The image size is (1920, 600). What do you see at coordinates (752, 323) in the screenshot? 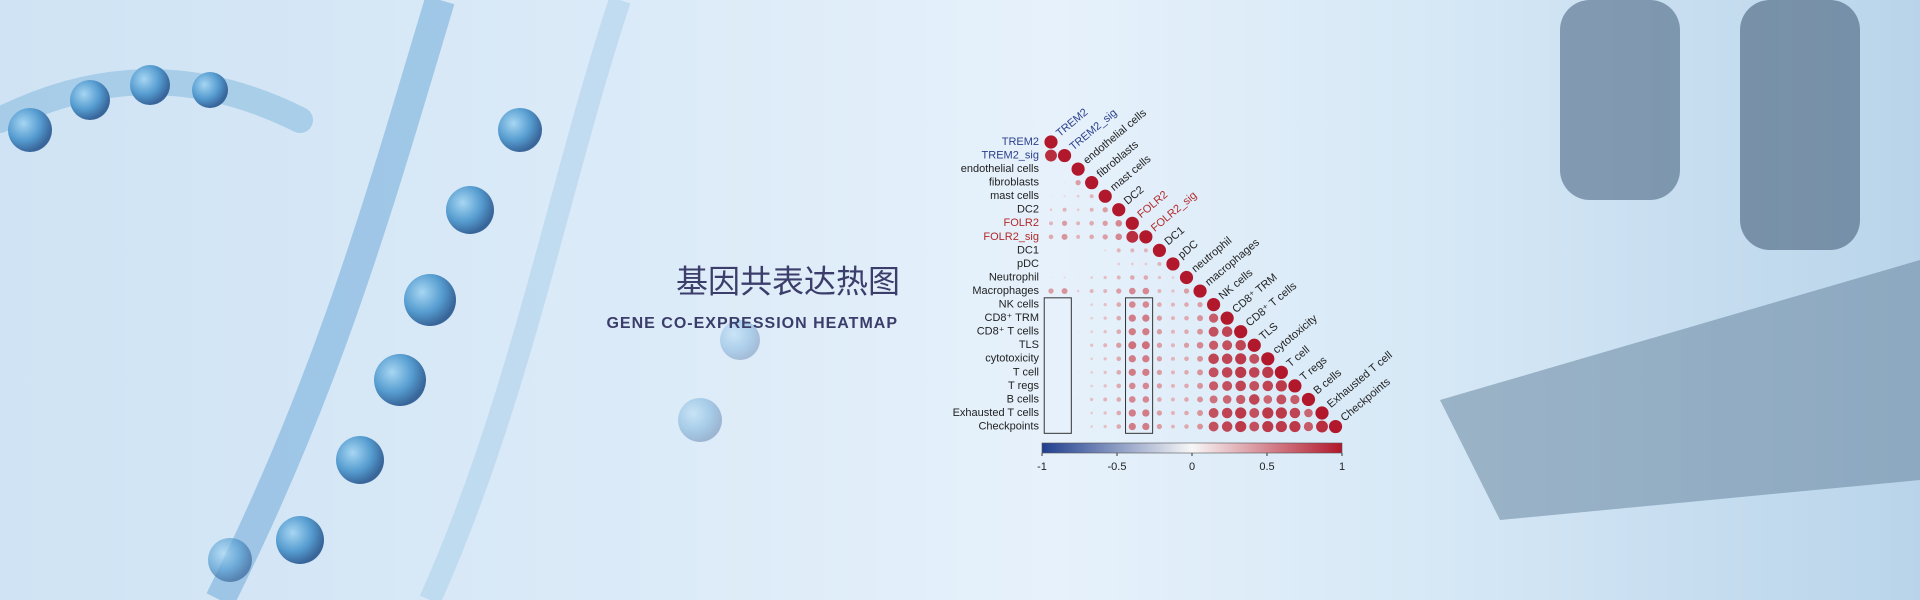
I see `banner-subtitle: GENE CO-EXPRESSION HEATMAP` at bounding box center [752, 323].